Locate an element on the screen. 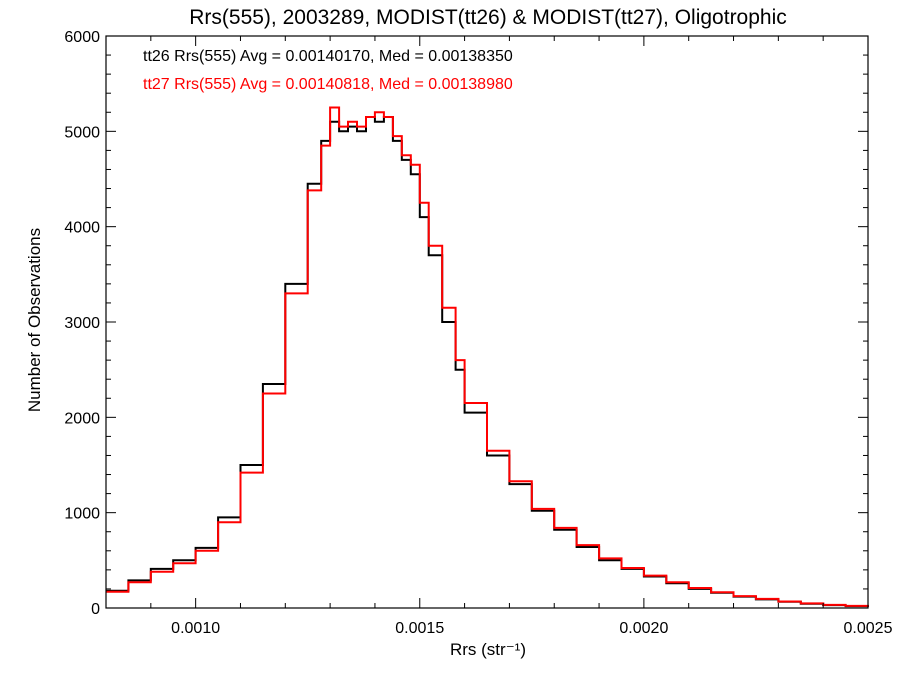  y-axis-label: Number of Observations is located at coordinates (34, 320).